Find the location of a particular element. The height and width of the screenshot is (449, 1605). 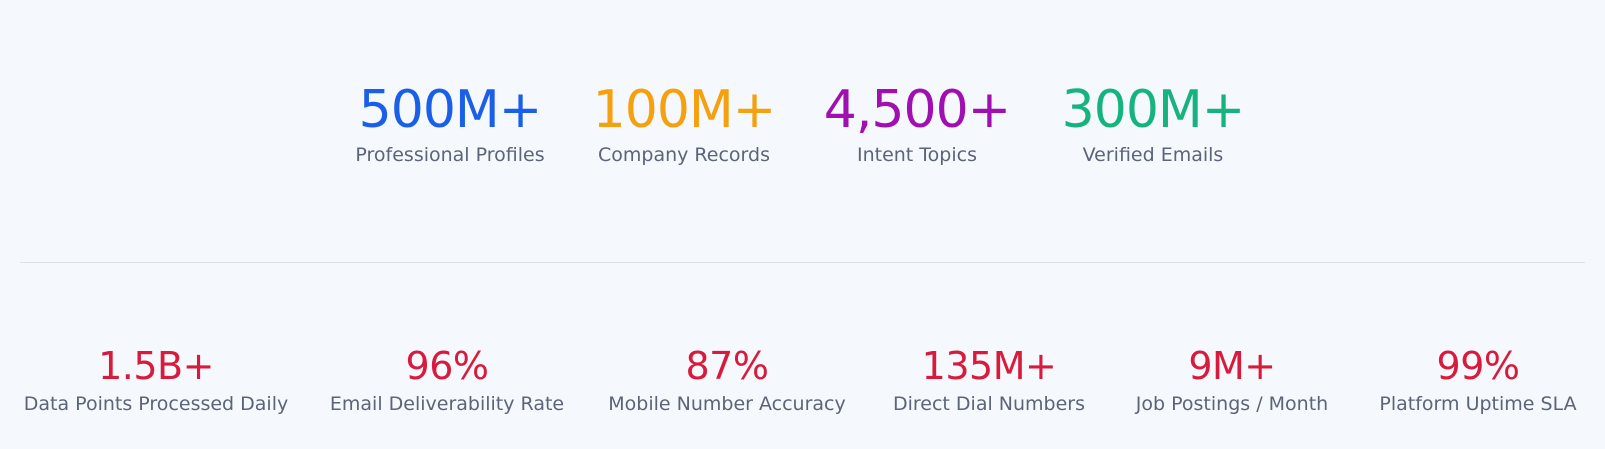

stat-value: 99% is located at coordinates (1478, 366).